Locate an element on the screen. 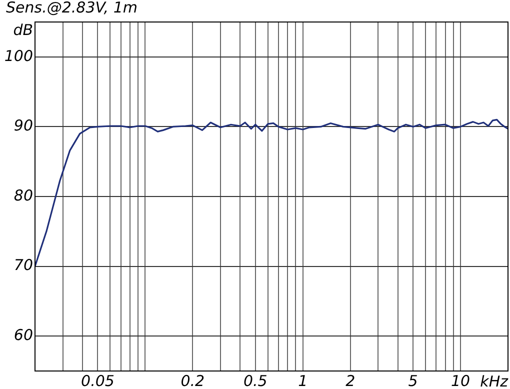 This screenshot has width=510, height=389. x-tick-label: 10 is located at coordinates (460, 380).